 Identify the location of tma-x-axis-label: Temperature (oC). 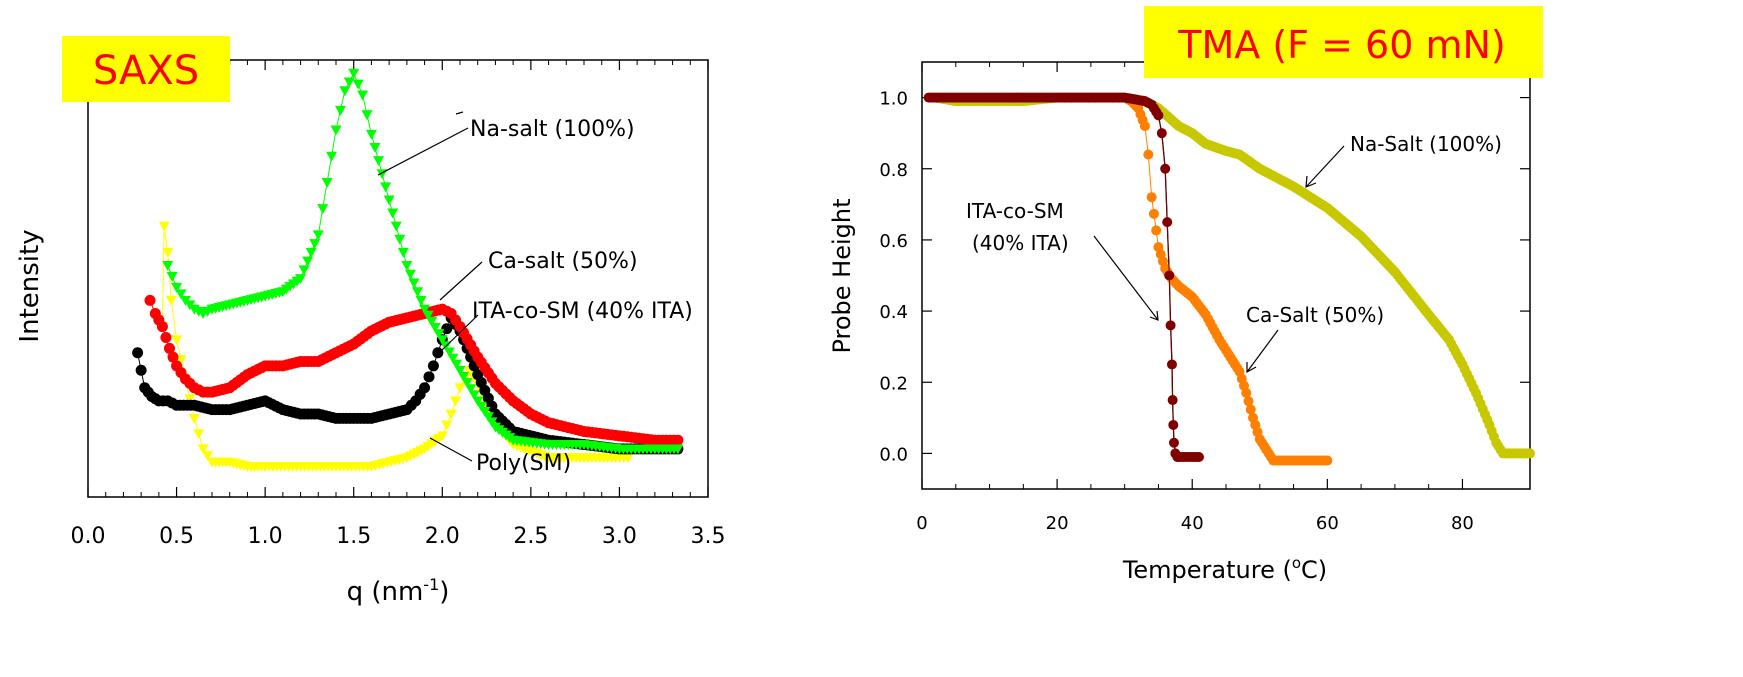
(1224, 569).